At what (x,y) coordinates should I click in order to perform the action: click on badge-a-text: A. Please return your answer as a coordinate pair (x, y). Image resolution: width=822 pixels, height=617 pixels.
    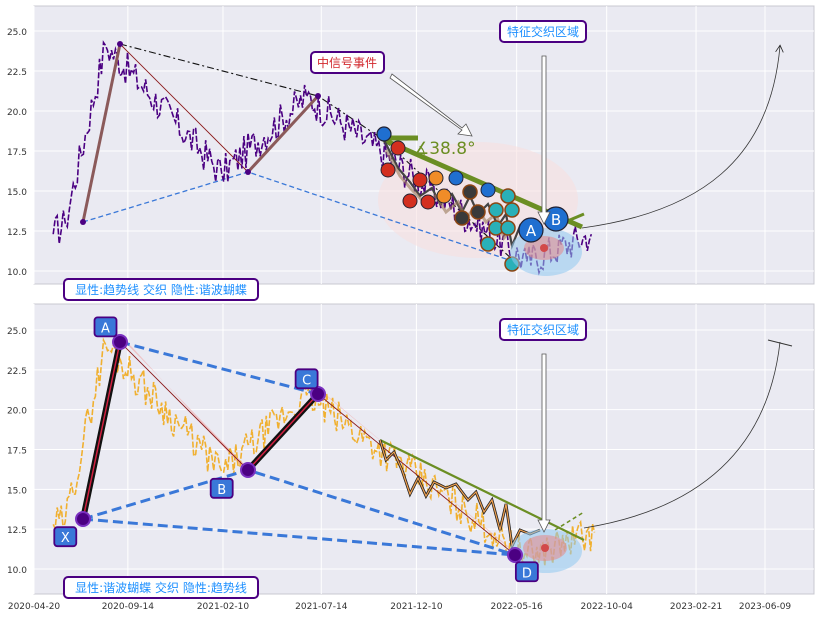
    Looking at the image, I should click on (531, 231).